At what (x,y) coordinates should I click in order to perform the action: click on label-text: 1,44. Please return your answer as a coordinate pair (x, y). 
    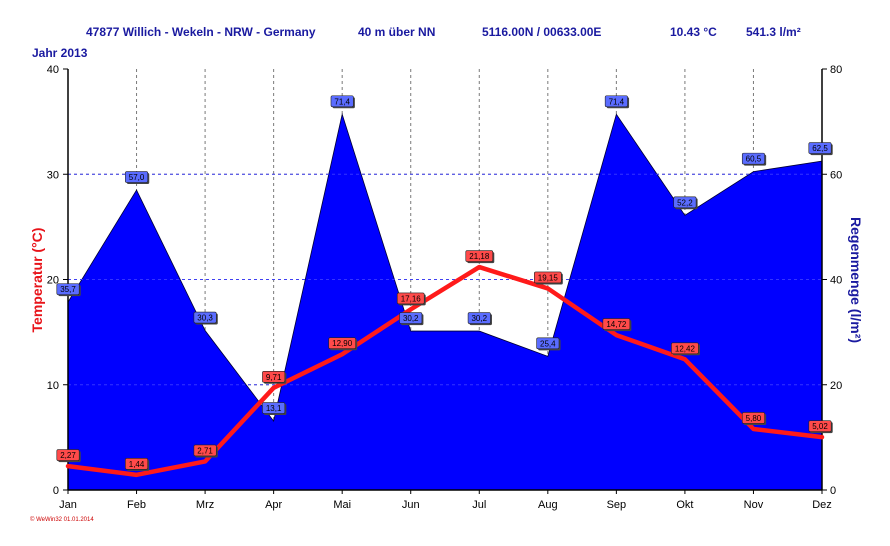
    Looking at the image, I should click on (137, 464).